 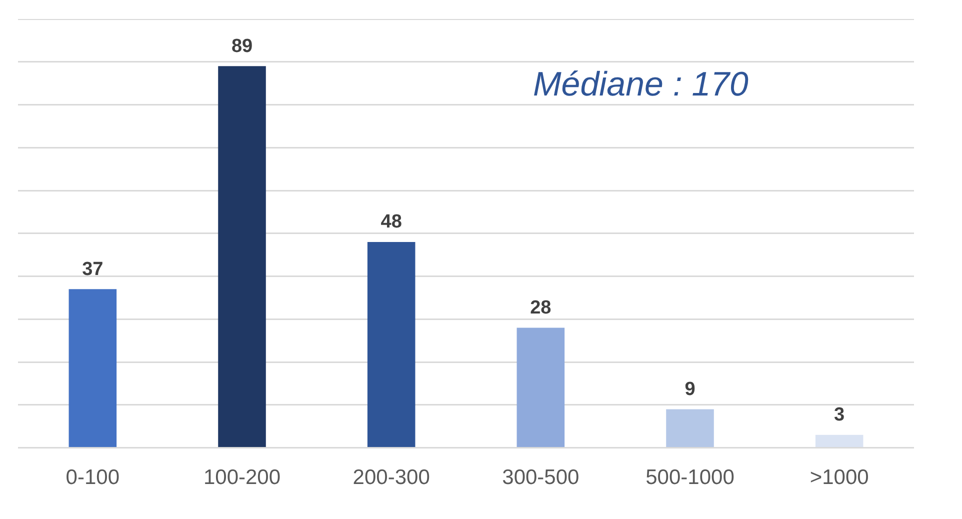 I want to click on data-label: 48, so click(x=391, y=222).